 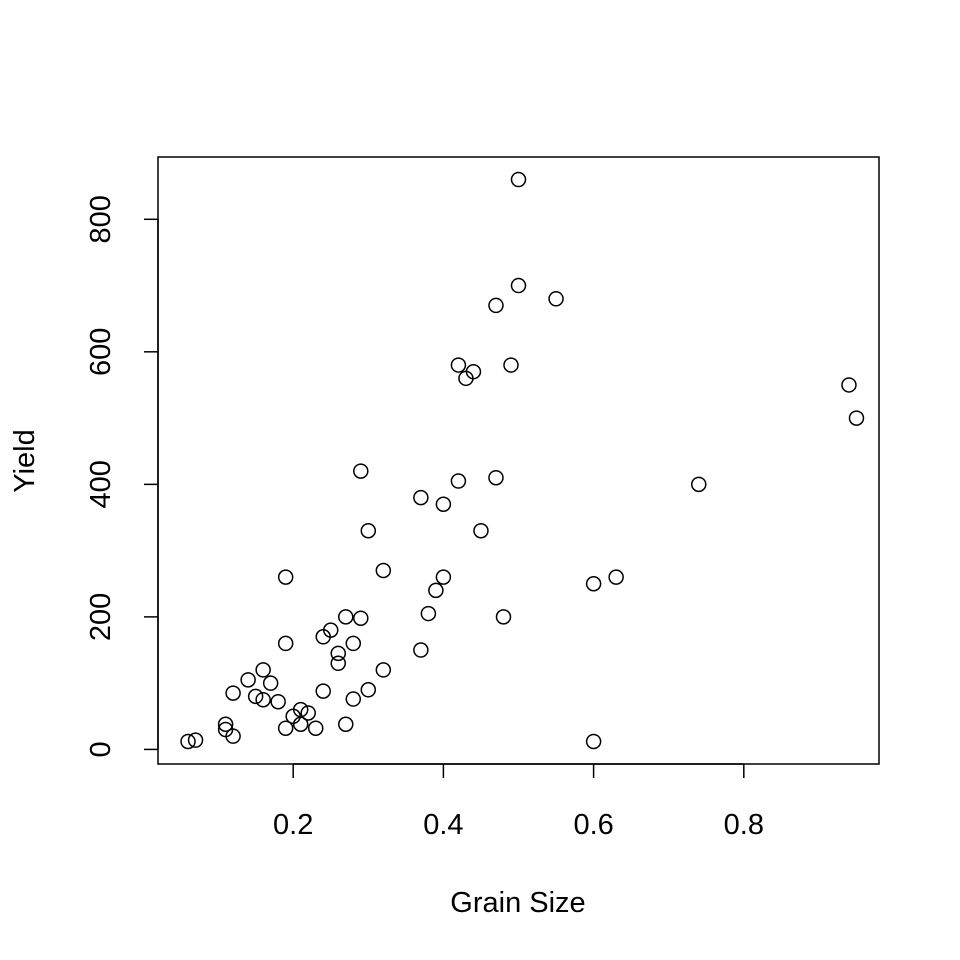 What do you see at coordinates (101, 749) in the screenshot?
I see `y-tick-label: 0` at bounding box center [101, 749].